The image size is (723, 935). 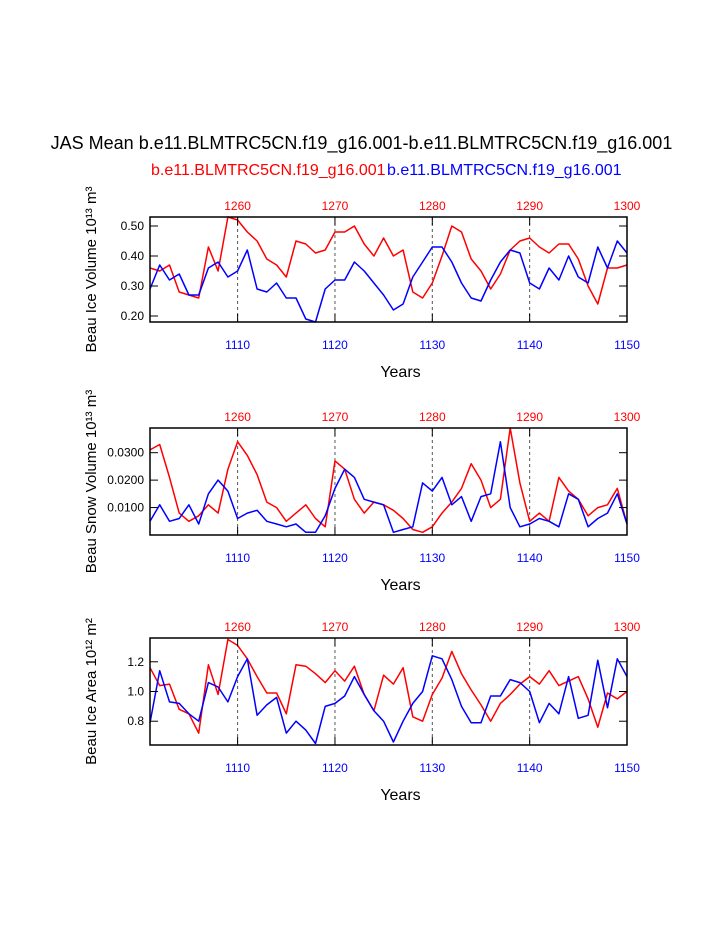 What do you see at coordinates (133, 286) in the screenshot?
I see `y-tick-label: 0.30` at bounding box center [133, 286].